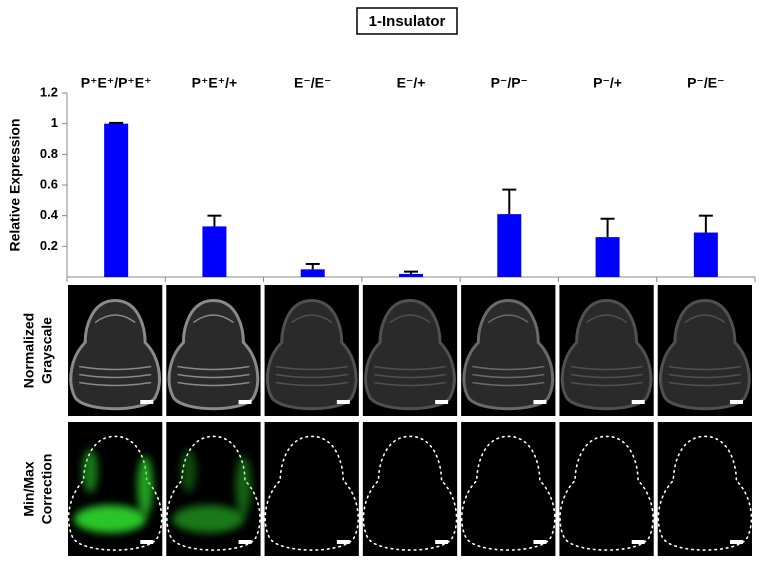 Image resolution: width=764 pixels, height=564 pixels. I want to click on x-tick-label: P⁻/+, so click(607, 83).